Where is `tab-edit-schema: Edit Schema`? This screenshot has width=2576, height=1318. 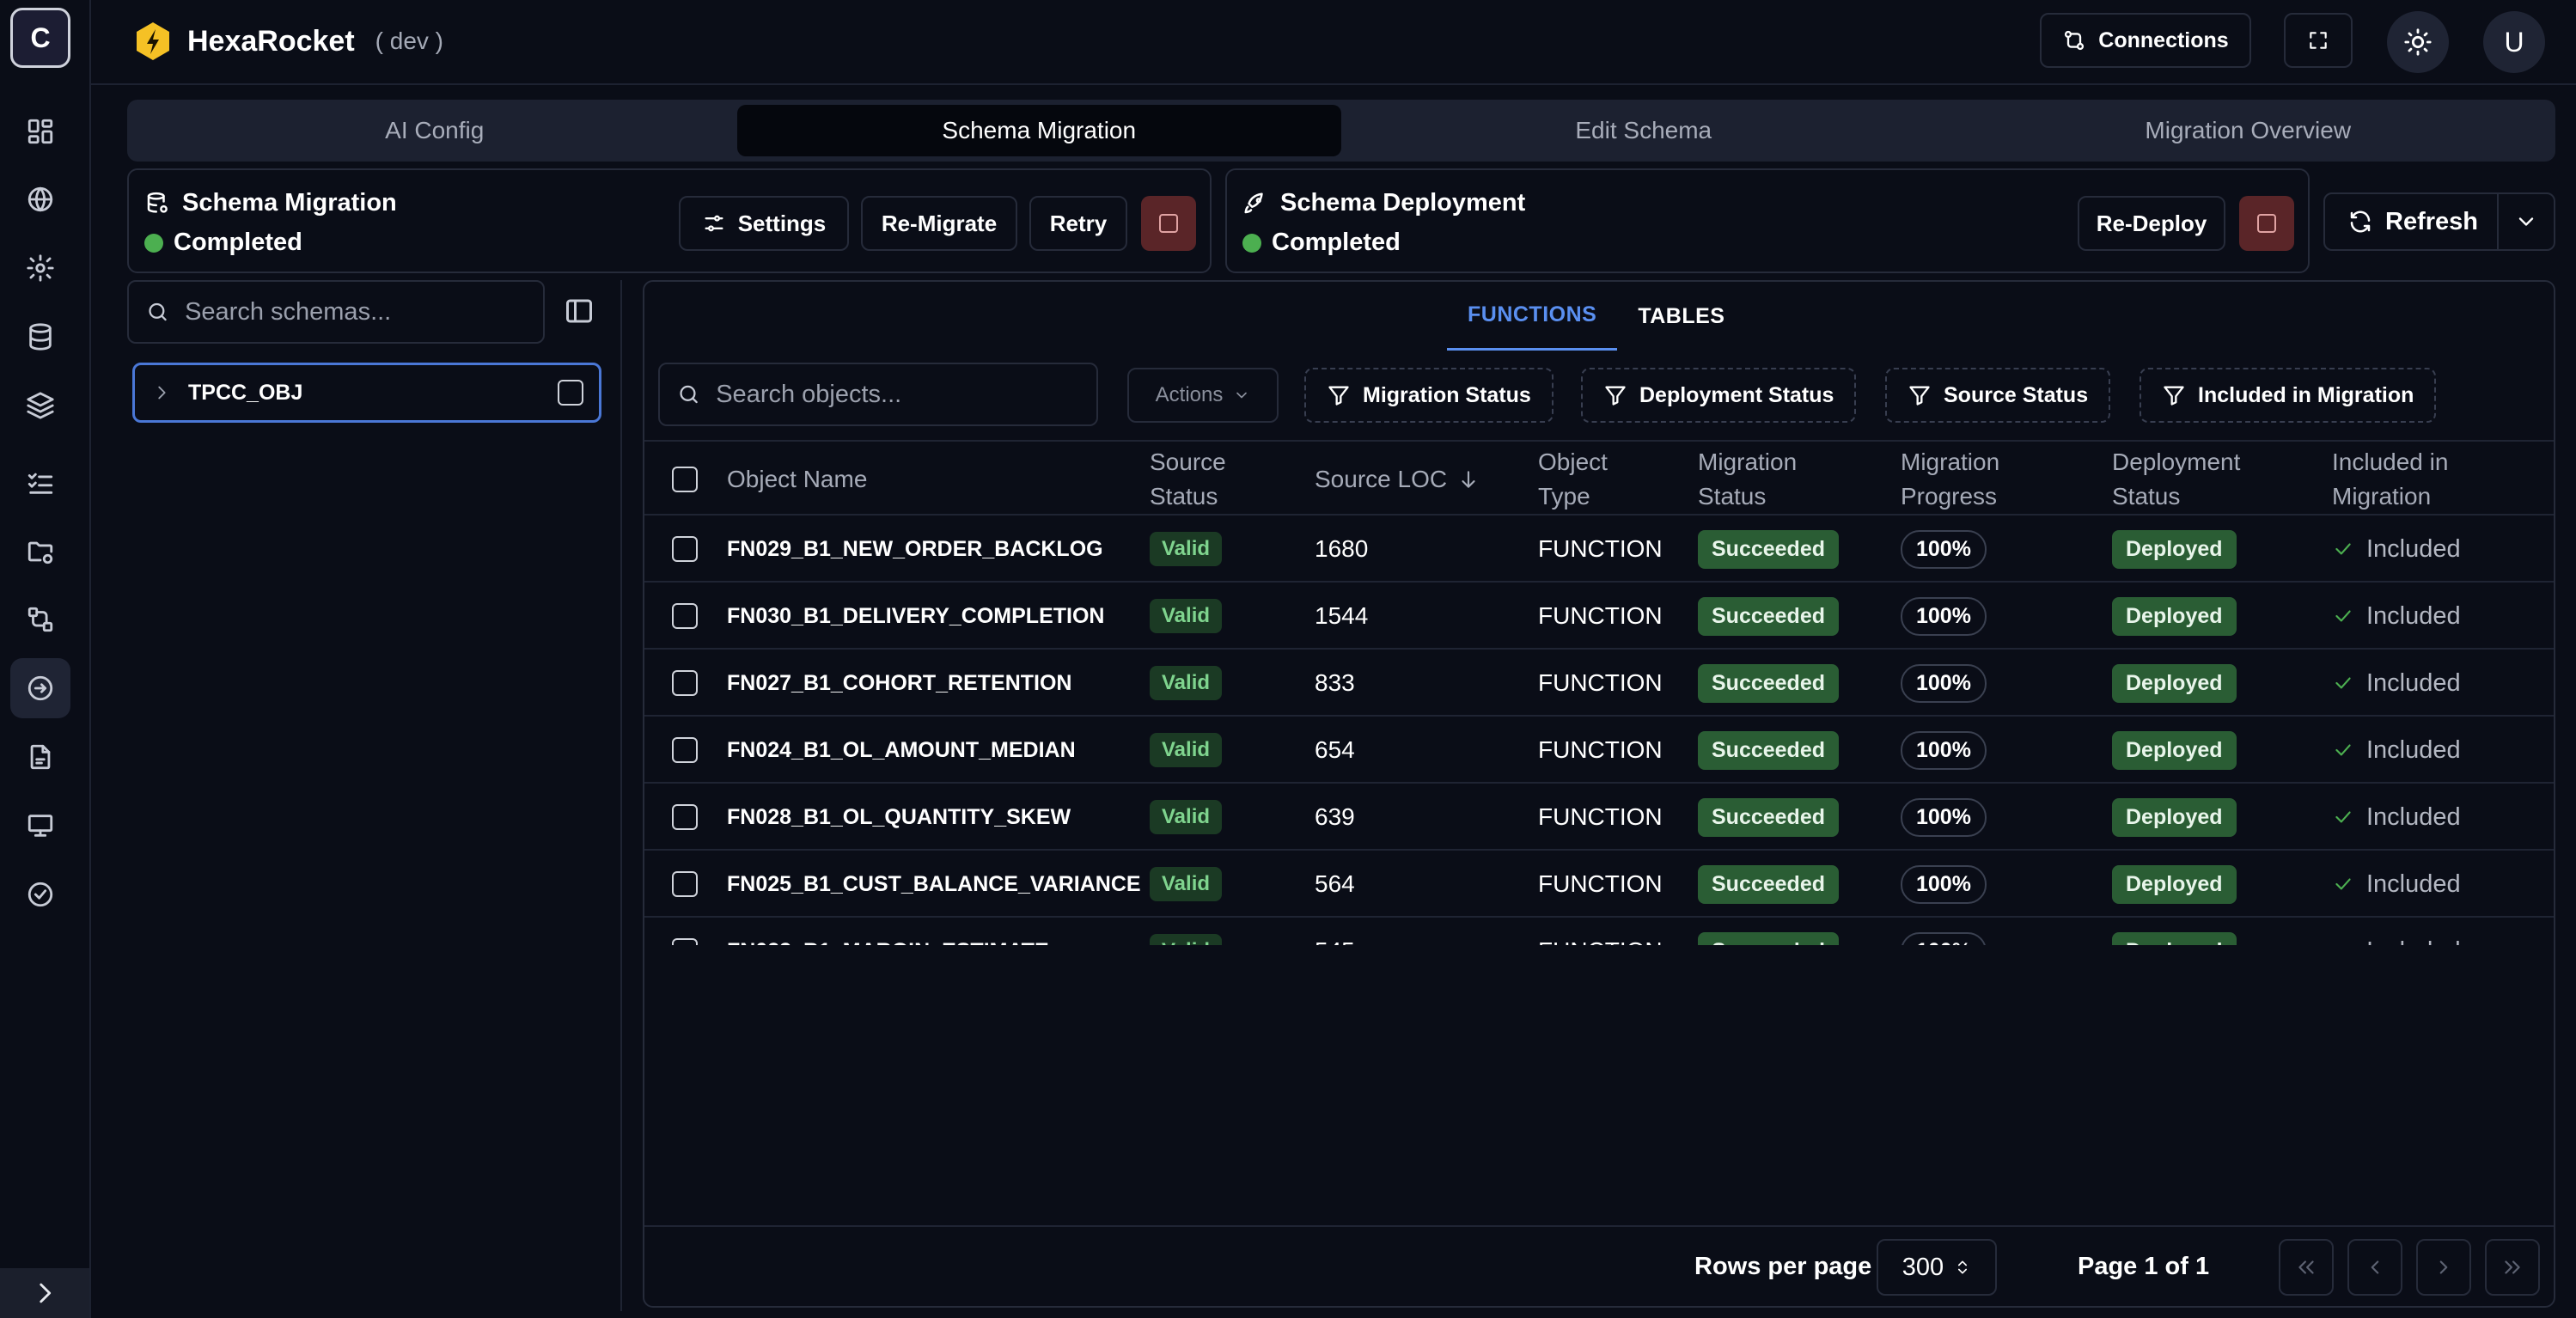 tab-edit-schema: Edit Schema is located at coordinates (1643, 130).